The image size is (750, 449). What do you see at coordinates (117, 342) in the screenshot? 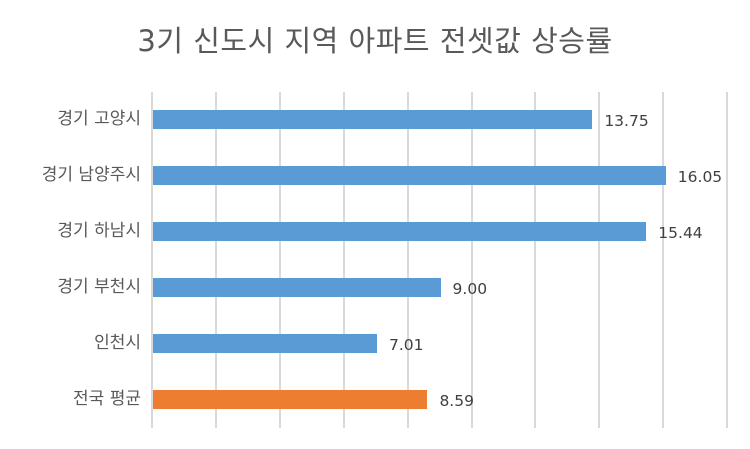
I see `category-label: 인천시` at bounding box center [117, 342].